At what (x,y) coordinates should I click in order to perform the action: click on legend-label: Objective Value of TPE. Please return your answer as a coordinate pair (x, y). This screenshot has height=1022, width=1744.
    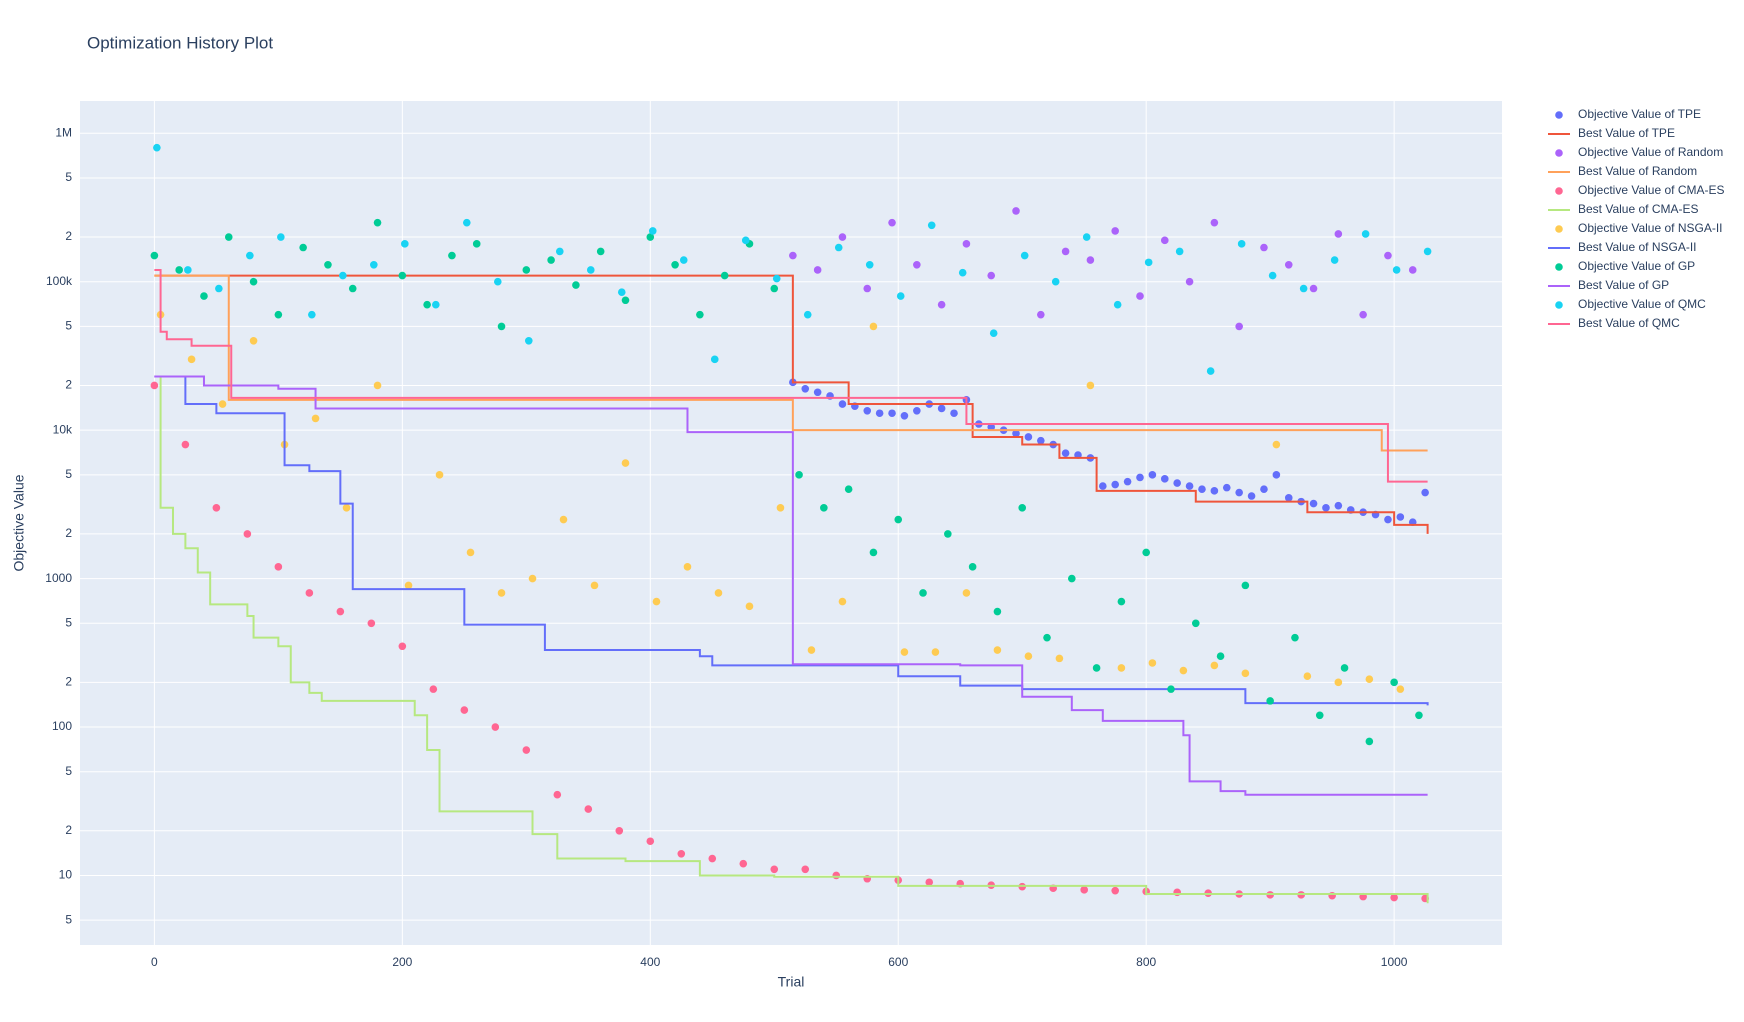
    Looking at the image, I should click on (1639, 114).